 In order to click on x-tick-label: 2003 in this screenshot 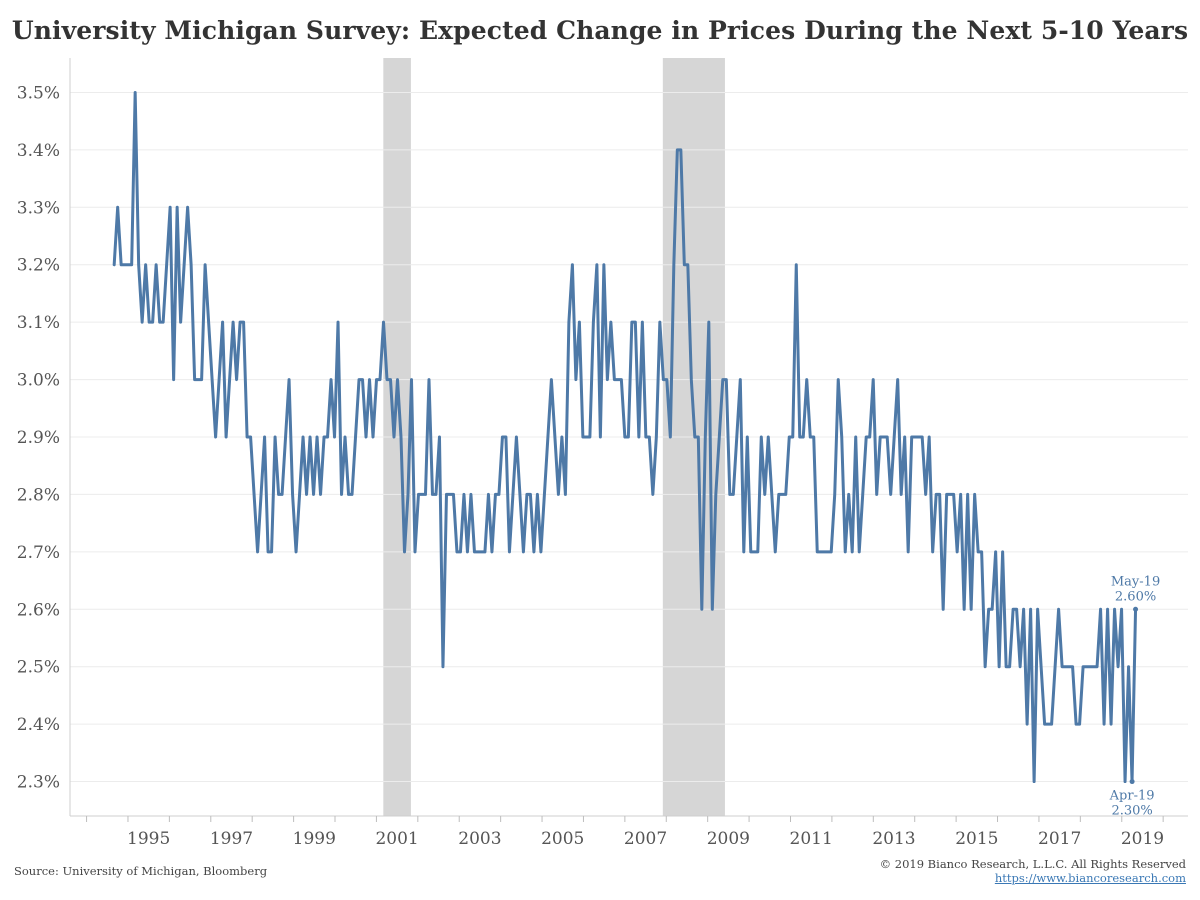, I will do `click(479, 839)`.